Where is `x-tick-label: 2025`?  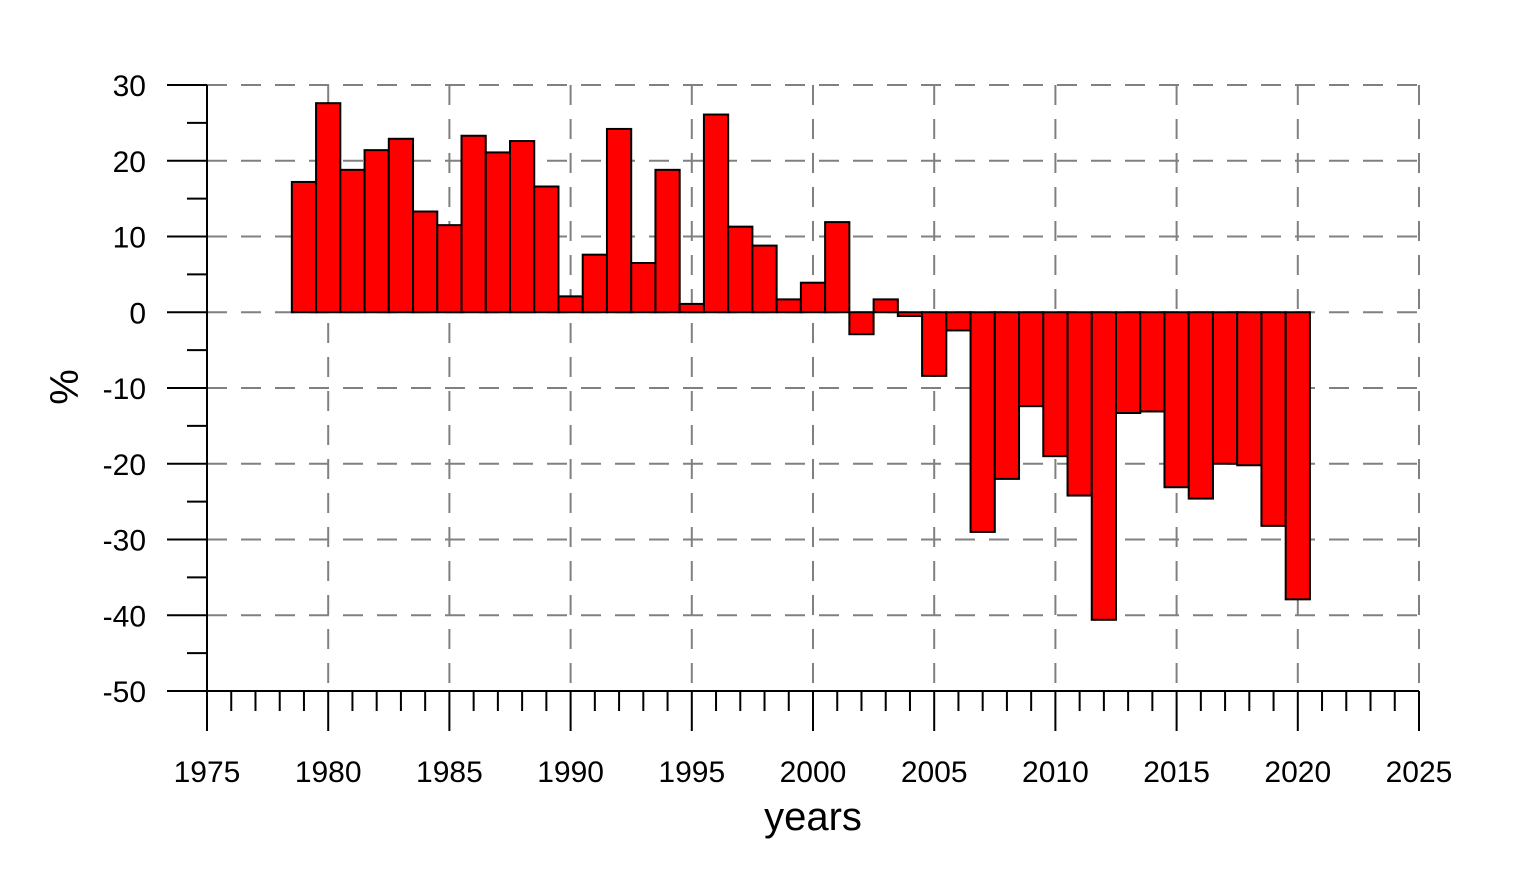 x-tick-label: 2025 is located at coordinates (1419, 772).